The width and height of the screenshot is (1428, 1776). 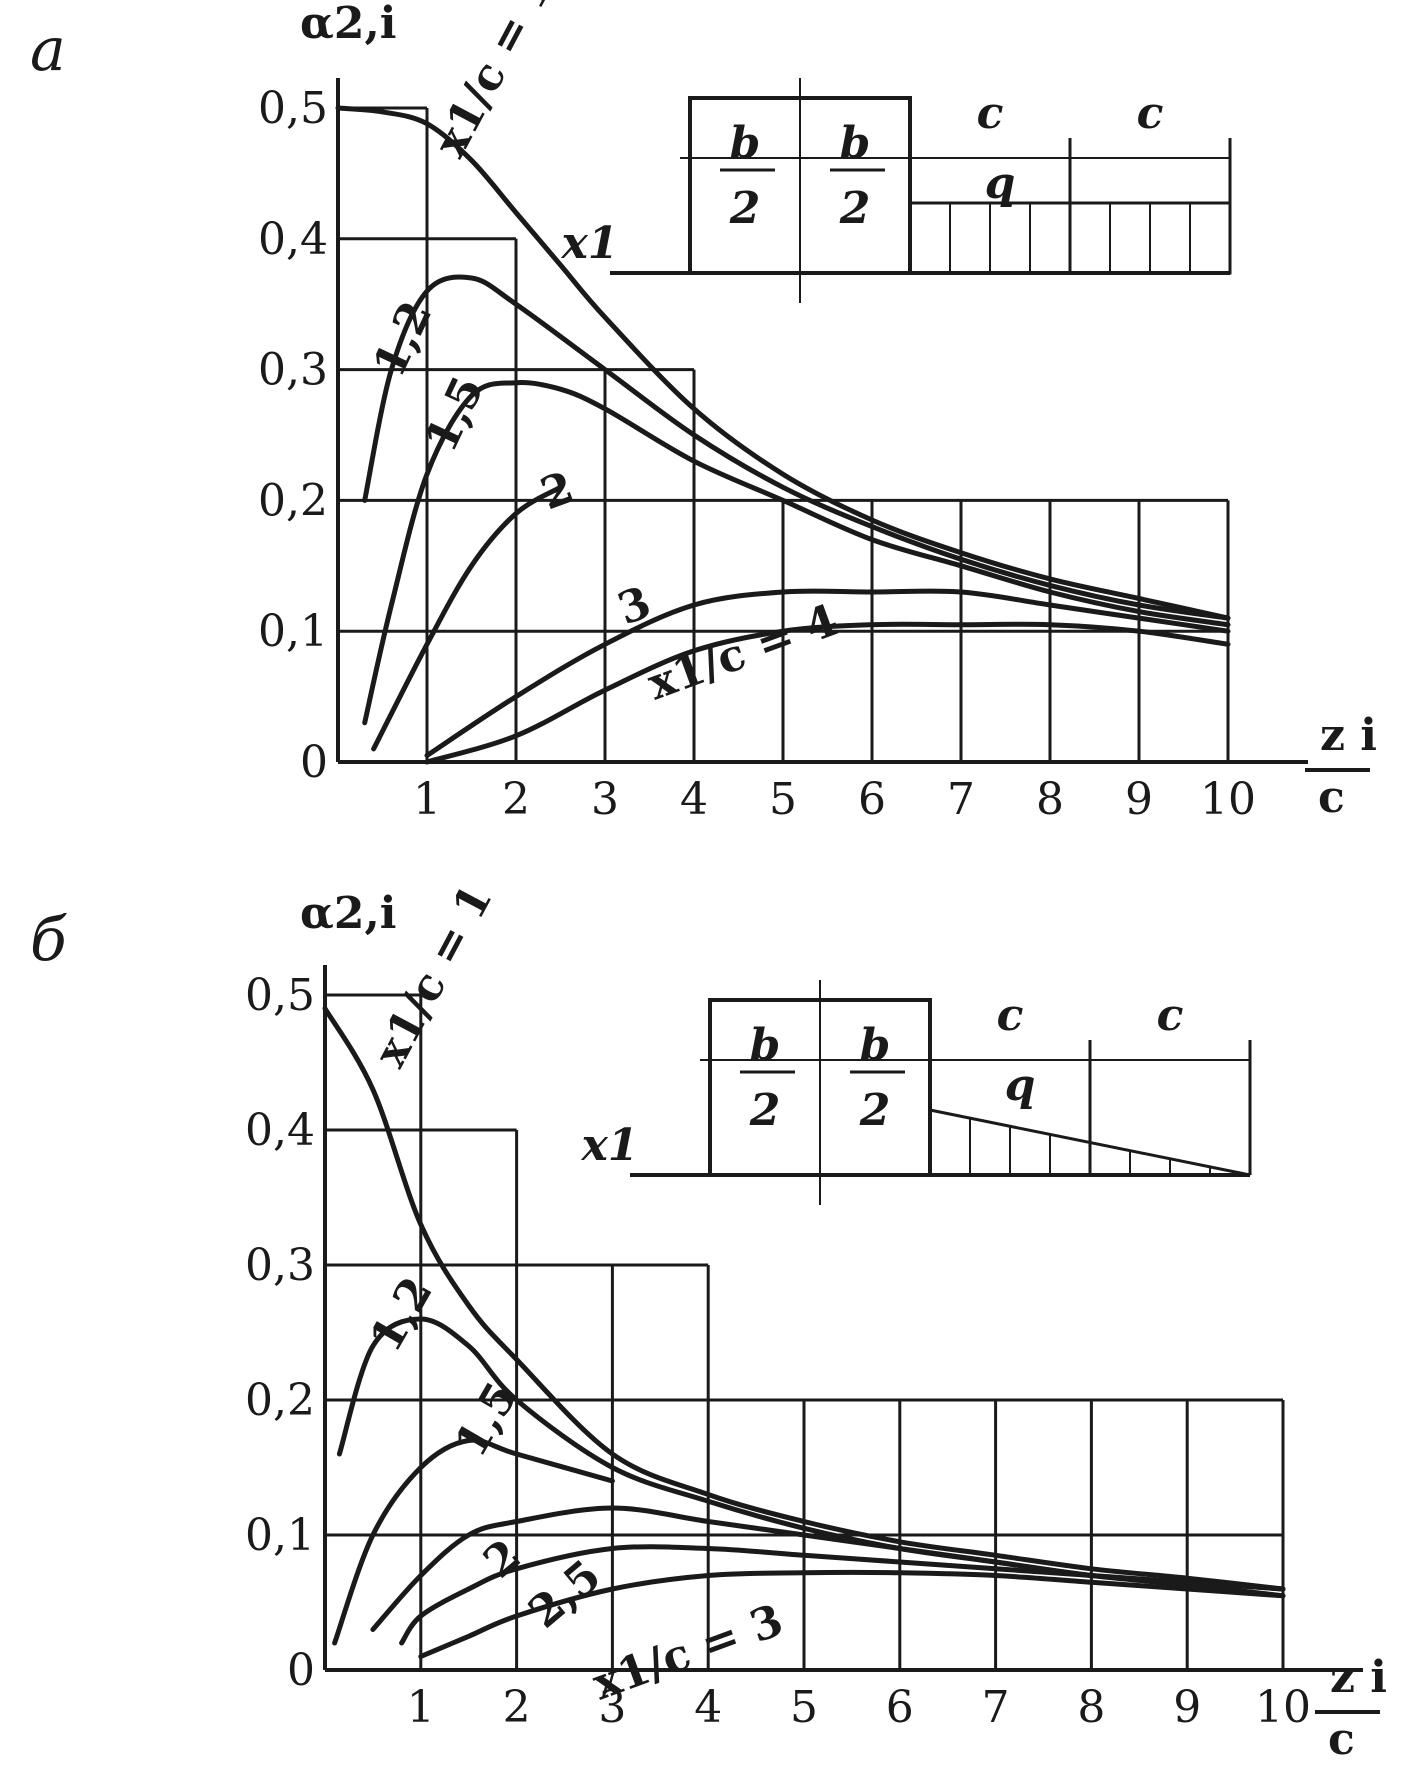 I want to click on dim-q-a: q, so click(x=1000, y=183).